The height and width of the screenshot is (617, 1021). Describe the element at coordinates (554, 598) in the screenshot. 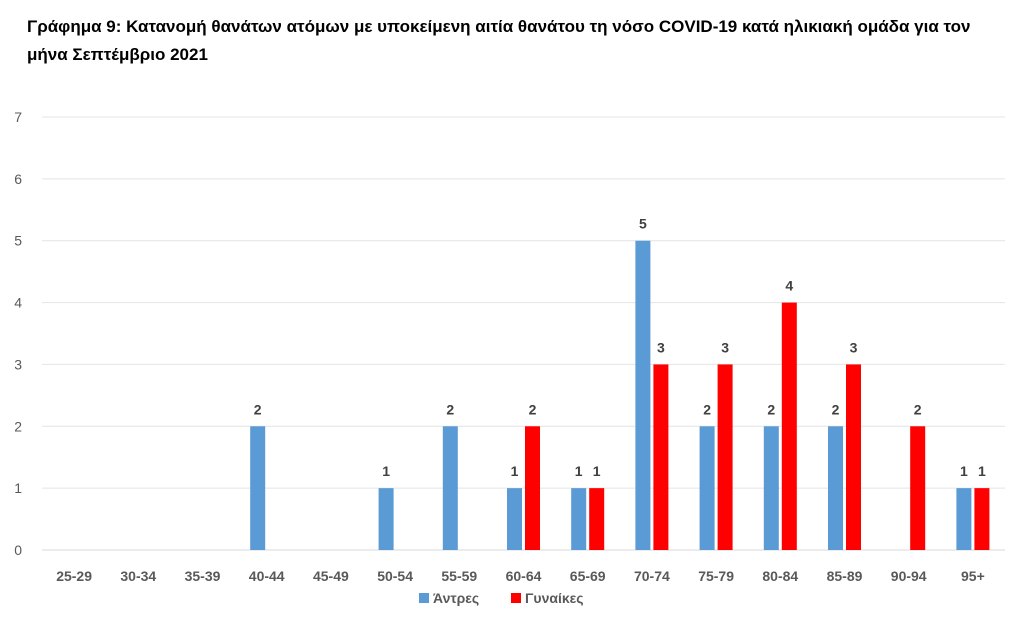

I see `legend-women-label: Γυναίκες` at that location.